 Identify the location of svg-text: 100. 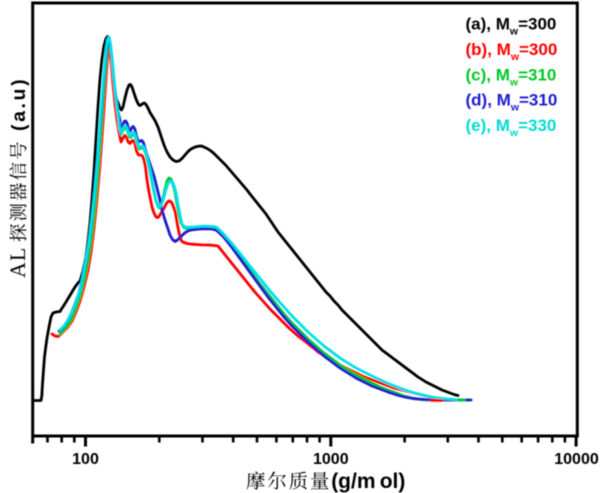
(85, 459).